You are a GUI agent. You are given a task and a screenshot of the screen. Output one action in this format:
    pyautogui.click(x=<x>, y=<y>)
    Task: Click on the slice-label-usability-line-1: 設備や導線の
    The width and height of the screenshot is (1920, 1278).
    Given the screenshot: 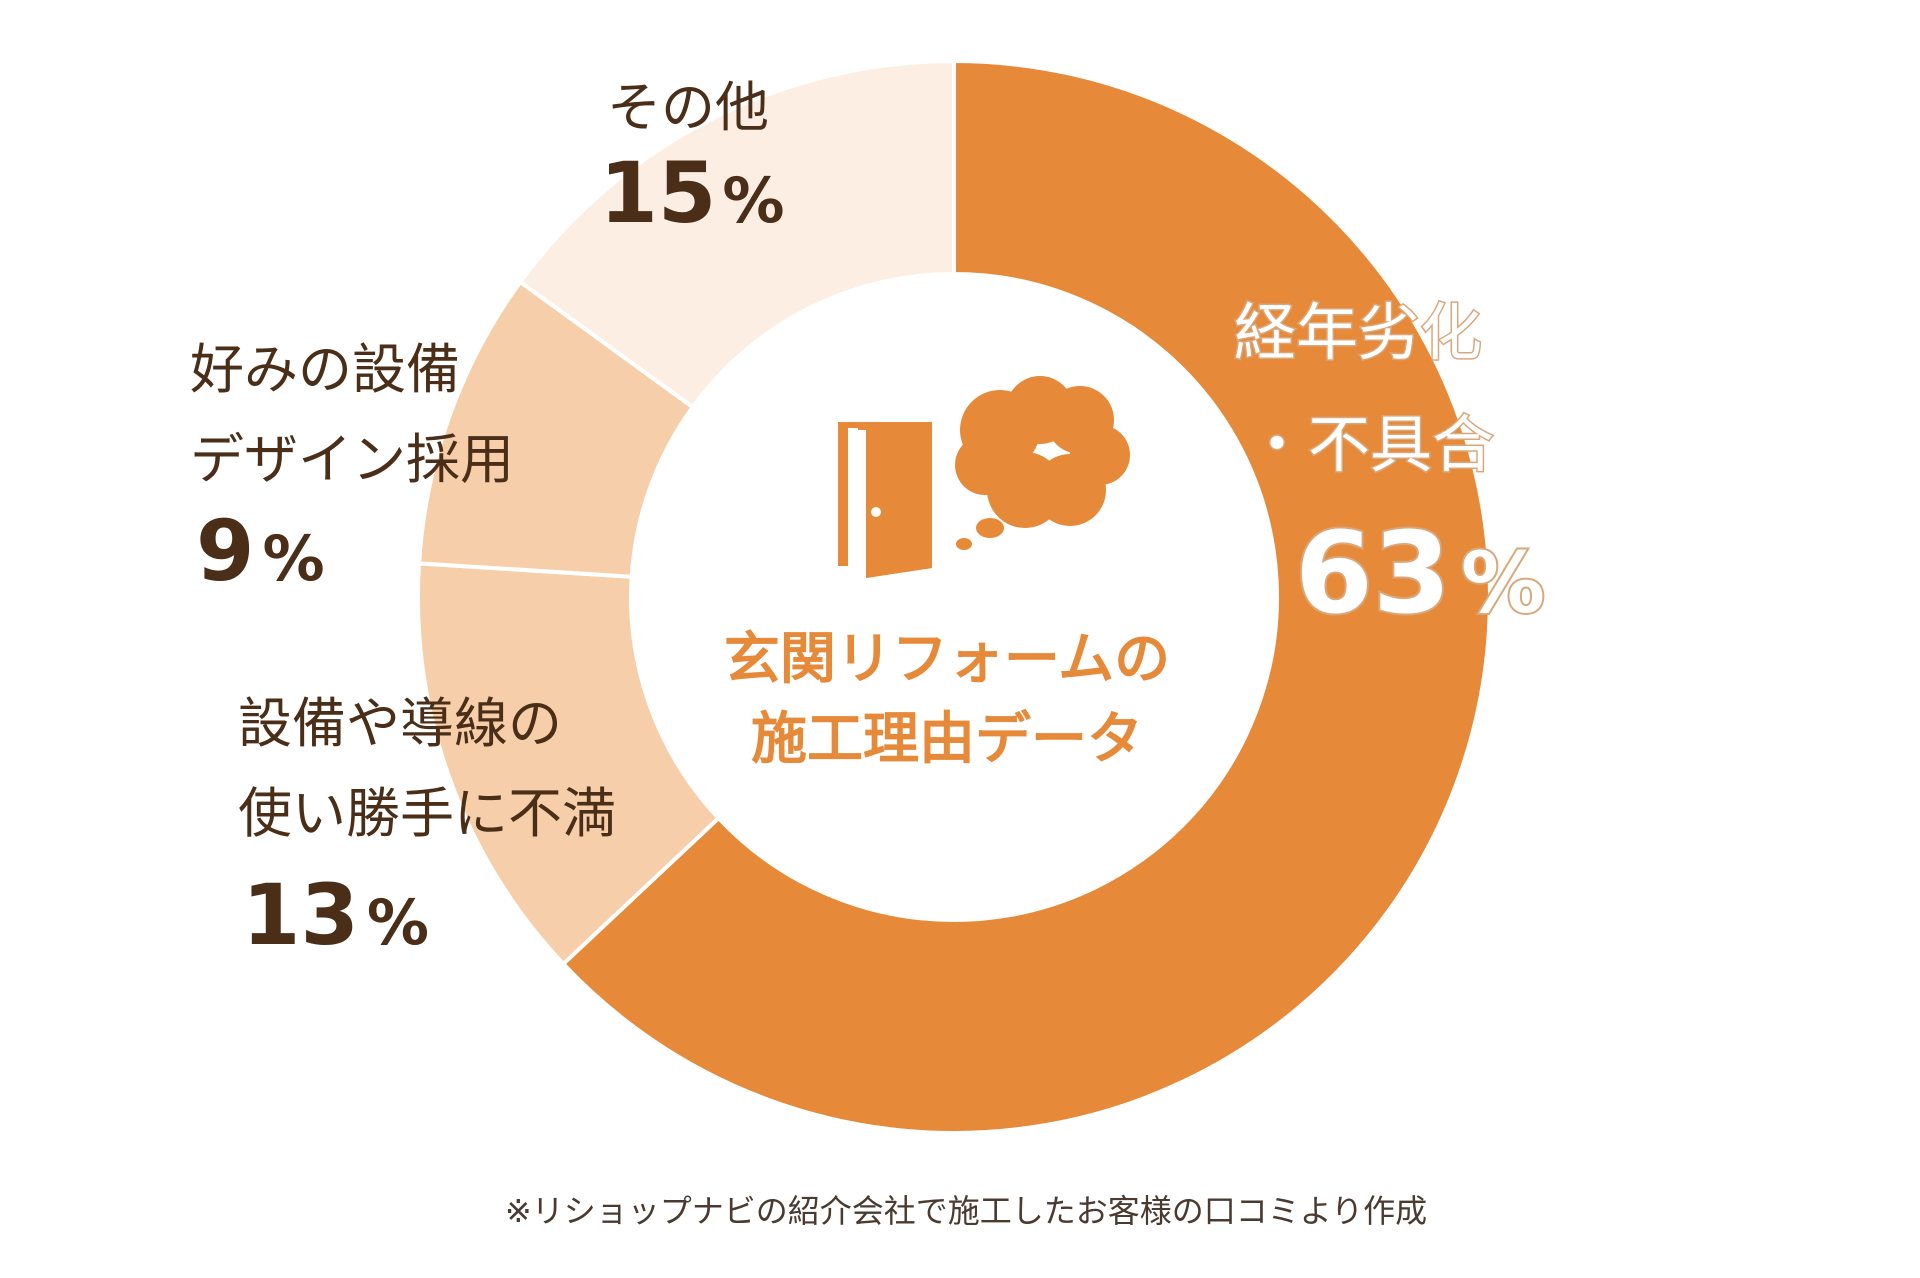 What is the action you would take?
    pyautogui.click(x=400, y=723)
    